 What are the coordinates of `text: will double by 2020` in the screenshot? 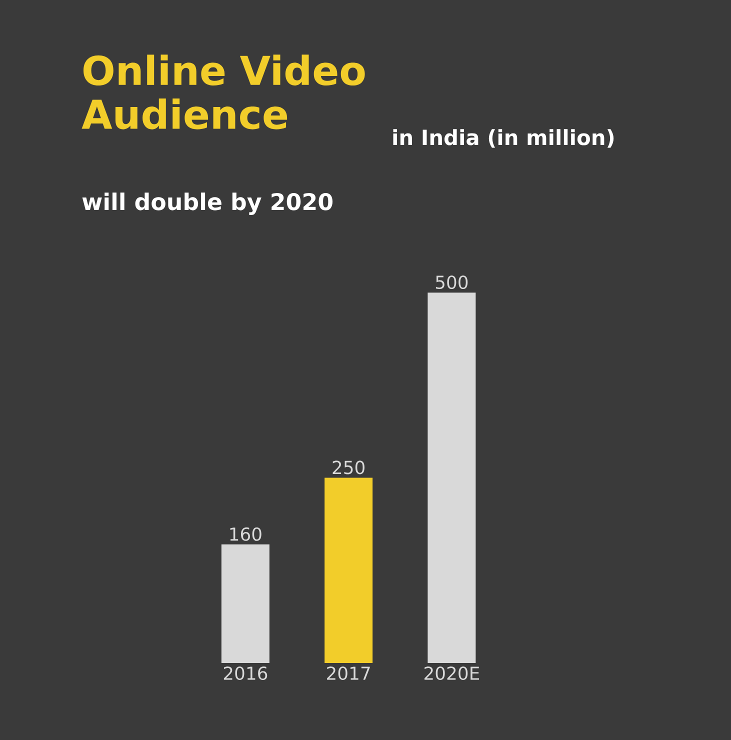 It's located at (207, 203).